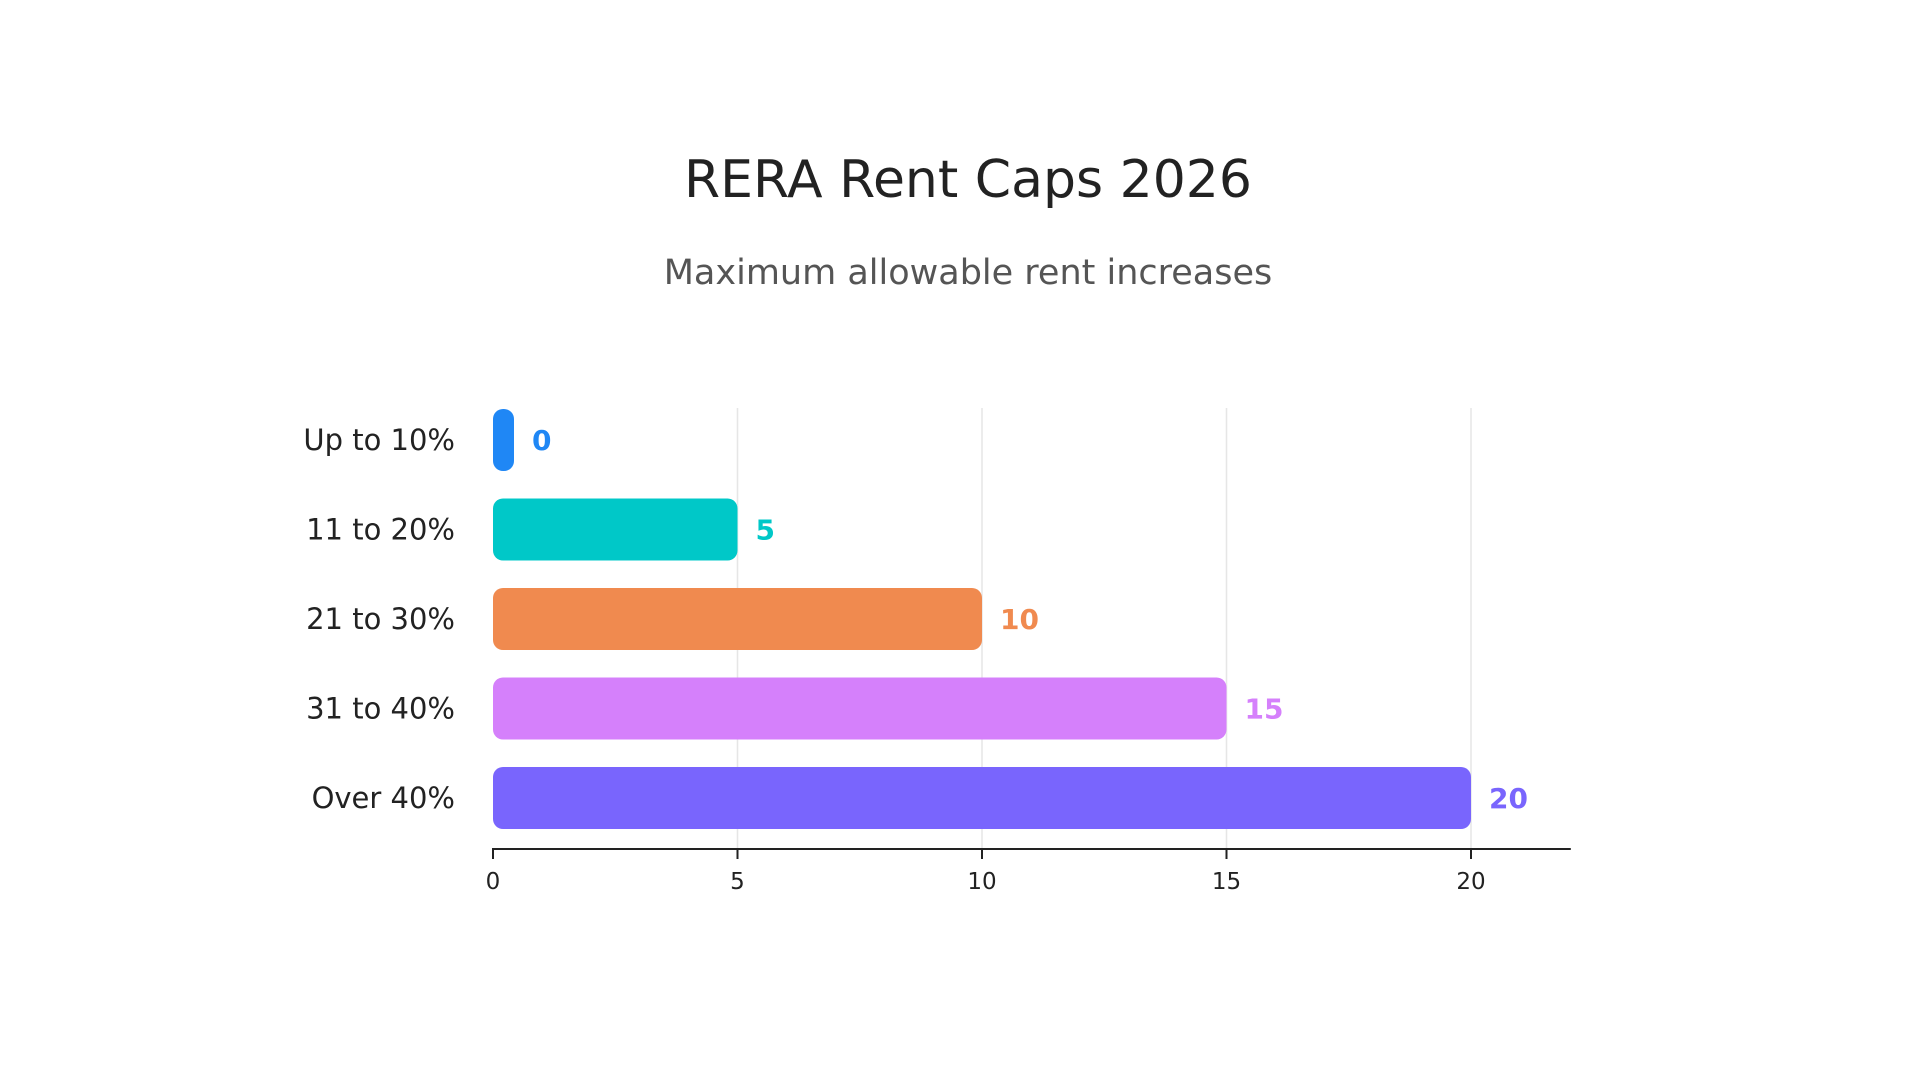 The image size is (1920, 1080). What do you see at coordinates (380, 530) in the screenshot?
I see `category-label: 11 to 20%` at bounding box center [380, 530].